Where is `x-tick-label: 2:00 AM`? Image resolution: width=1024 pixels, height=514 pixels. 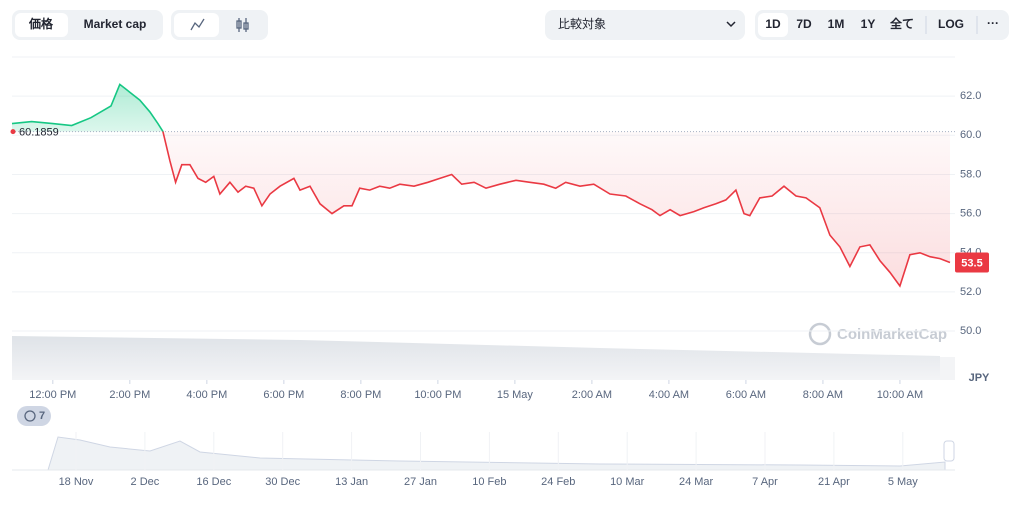
x-tick-label: 2:00 AM is located at coordinates (592, 395).